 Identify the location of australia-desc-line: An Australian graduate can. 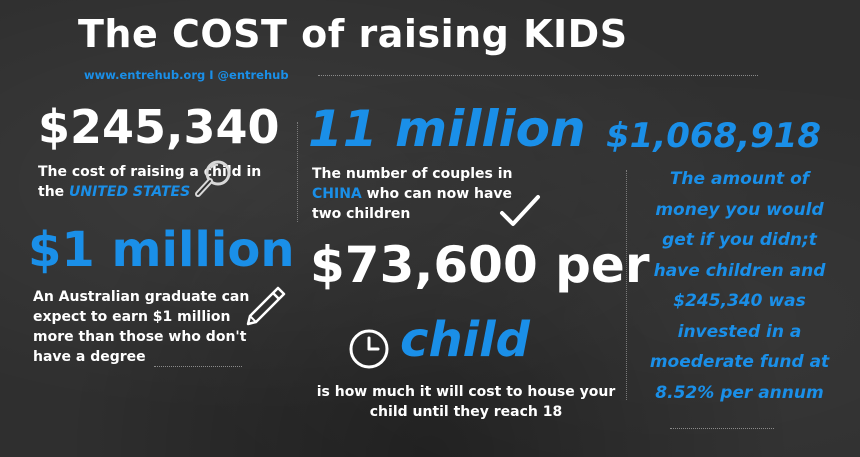
(141, 297).